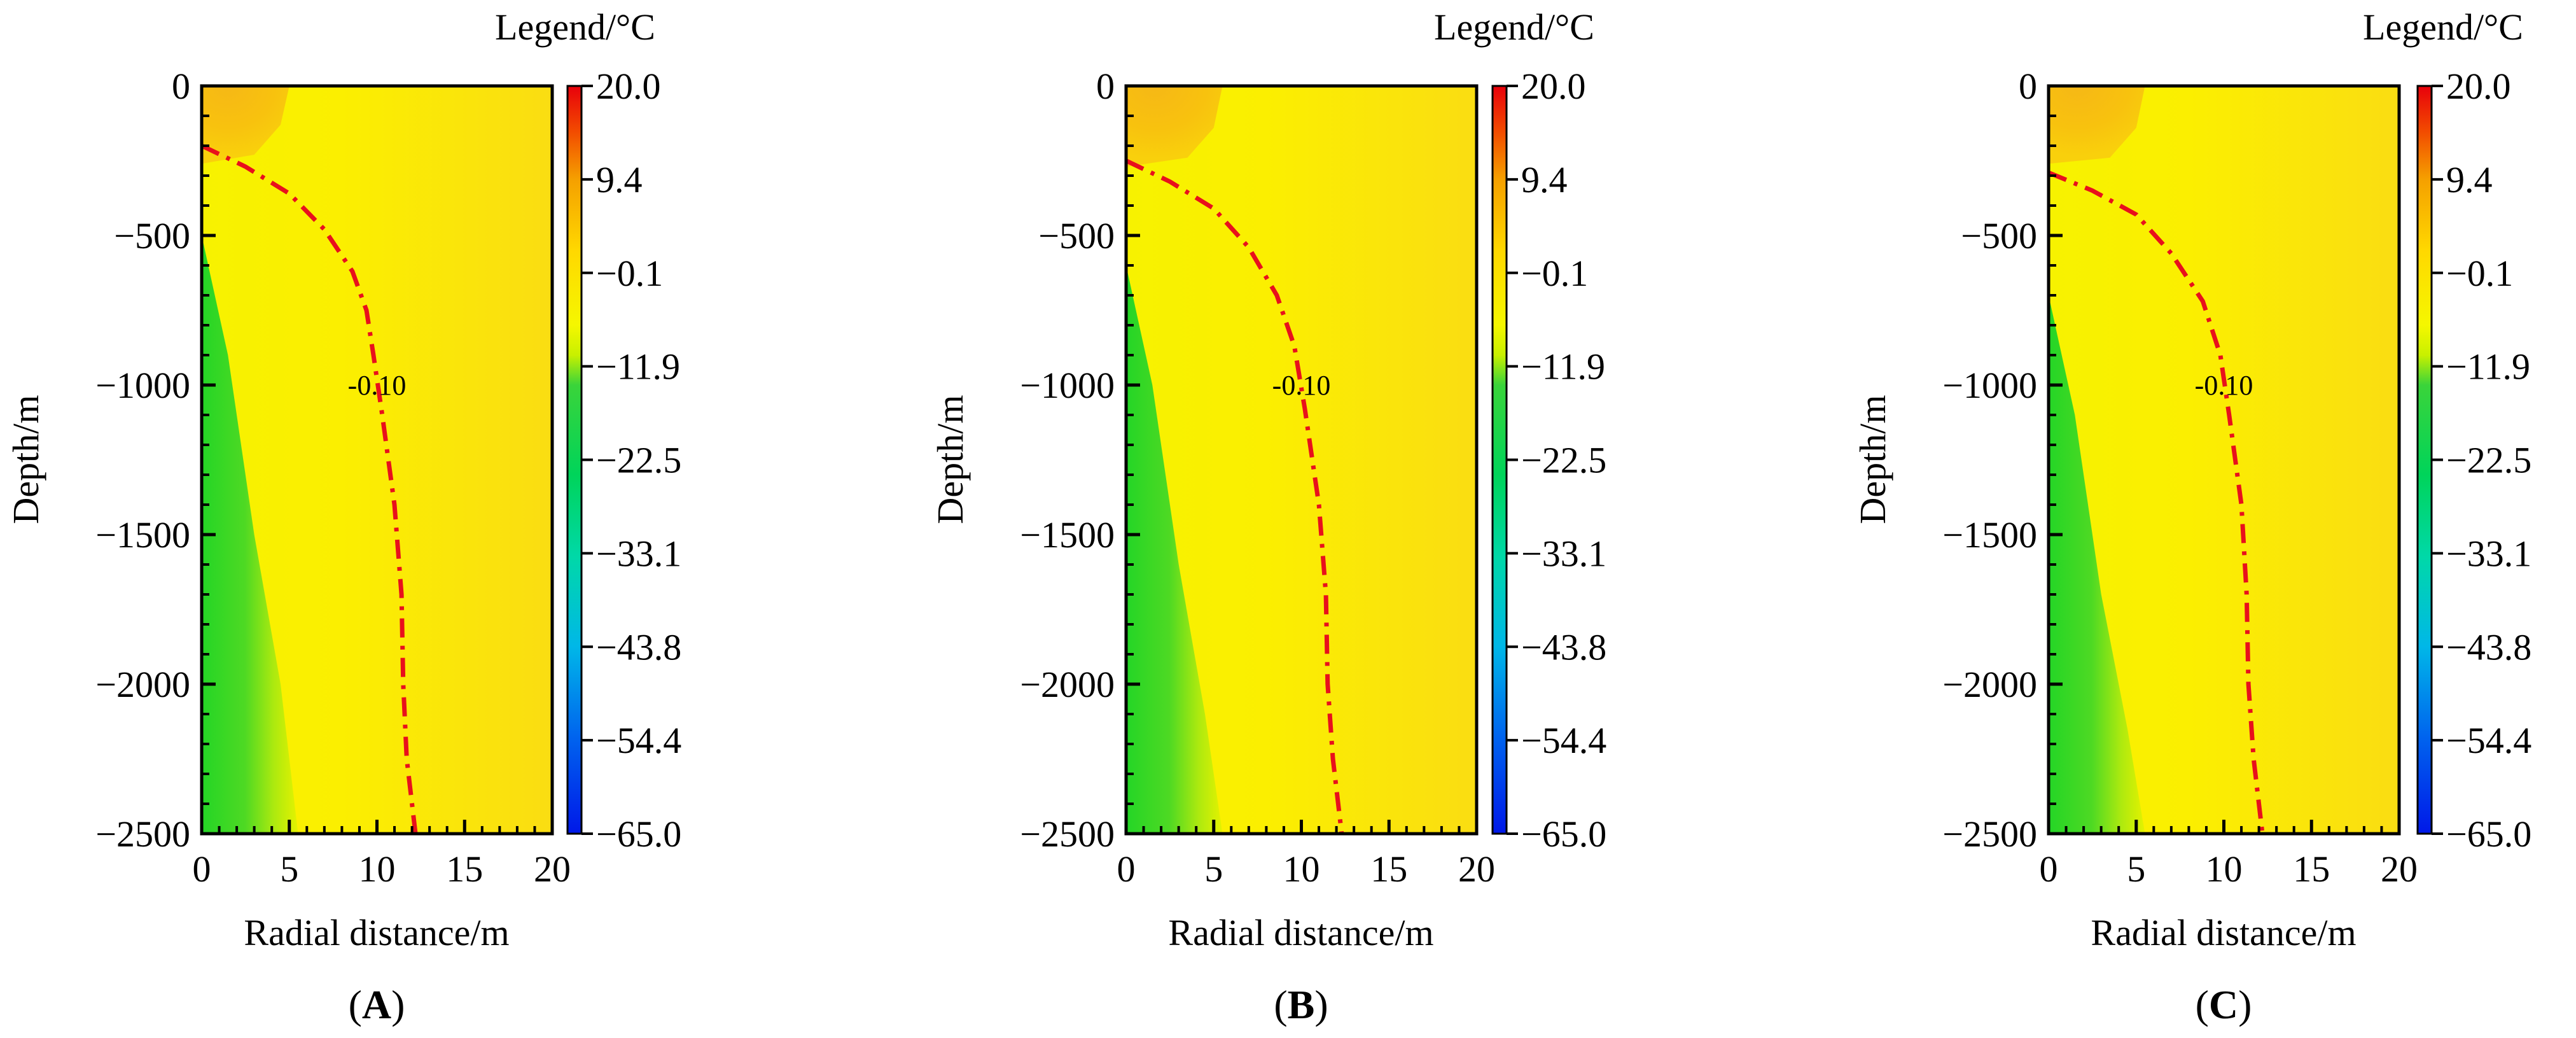  What do you see at coordinates (2224, 1004) in the screenshot?
I see `panel-label: (C)` at bounding box center [2224, 1004].